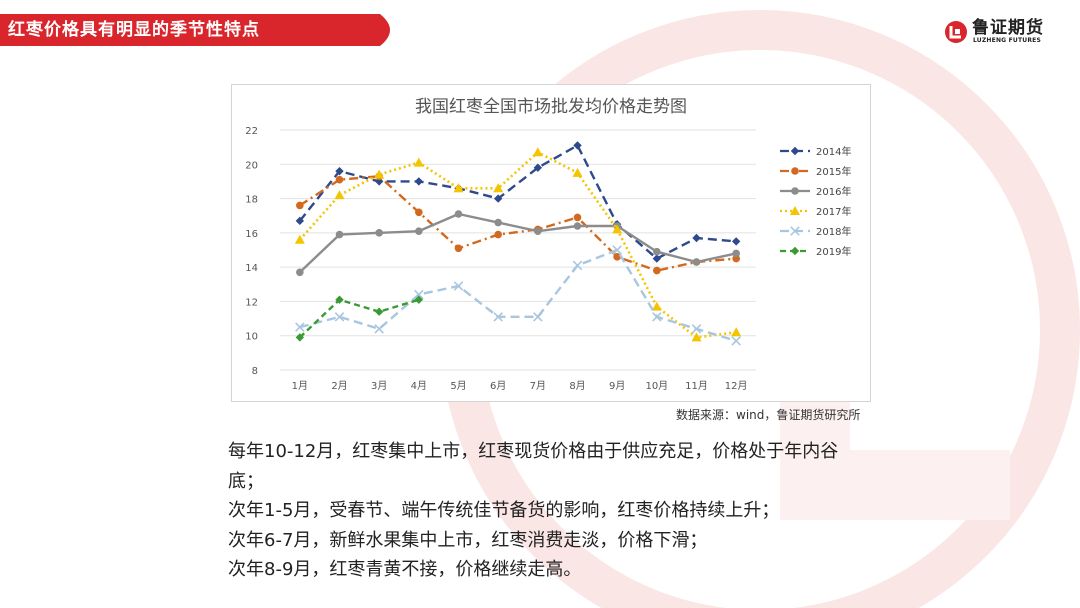 The width and height of the screenshot is (1080, 608). I want to click on x-tick-label: 1月, so click(300, 386).